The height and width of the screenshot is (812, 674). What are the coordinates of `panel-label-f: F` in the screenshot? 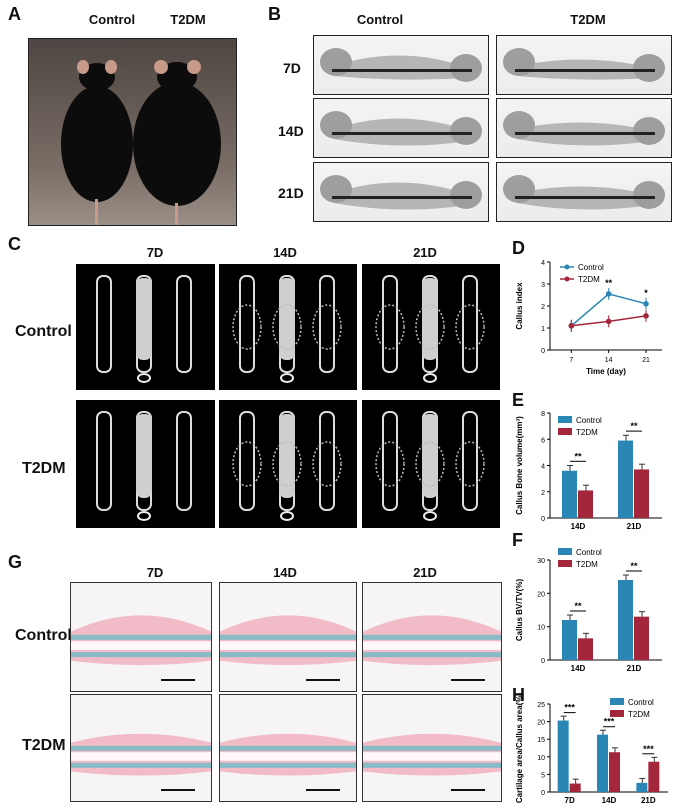 It's located at (517, 540).